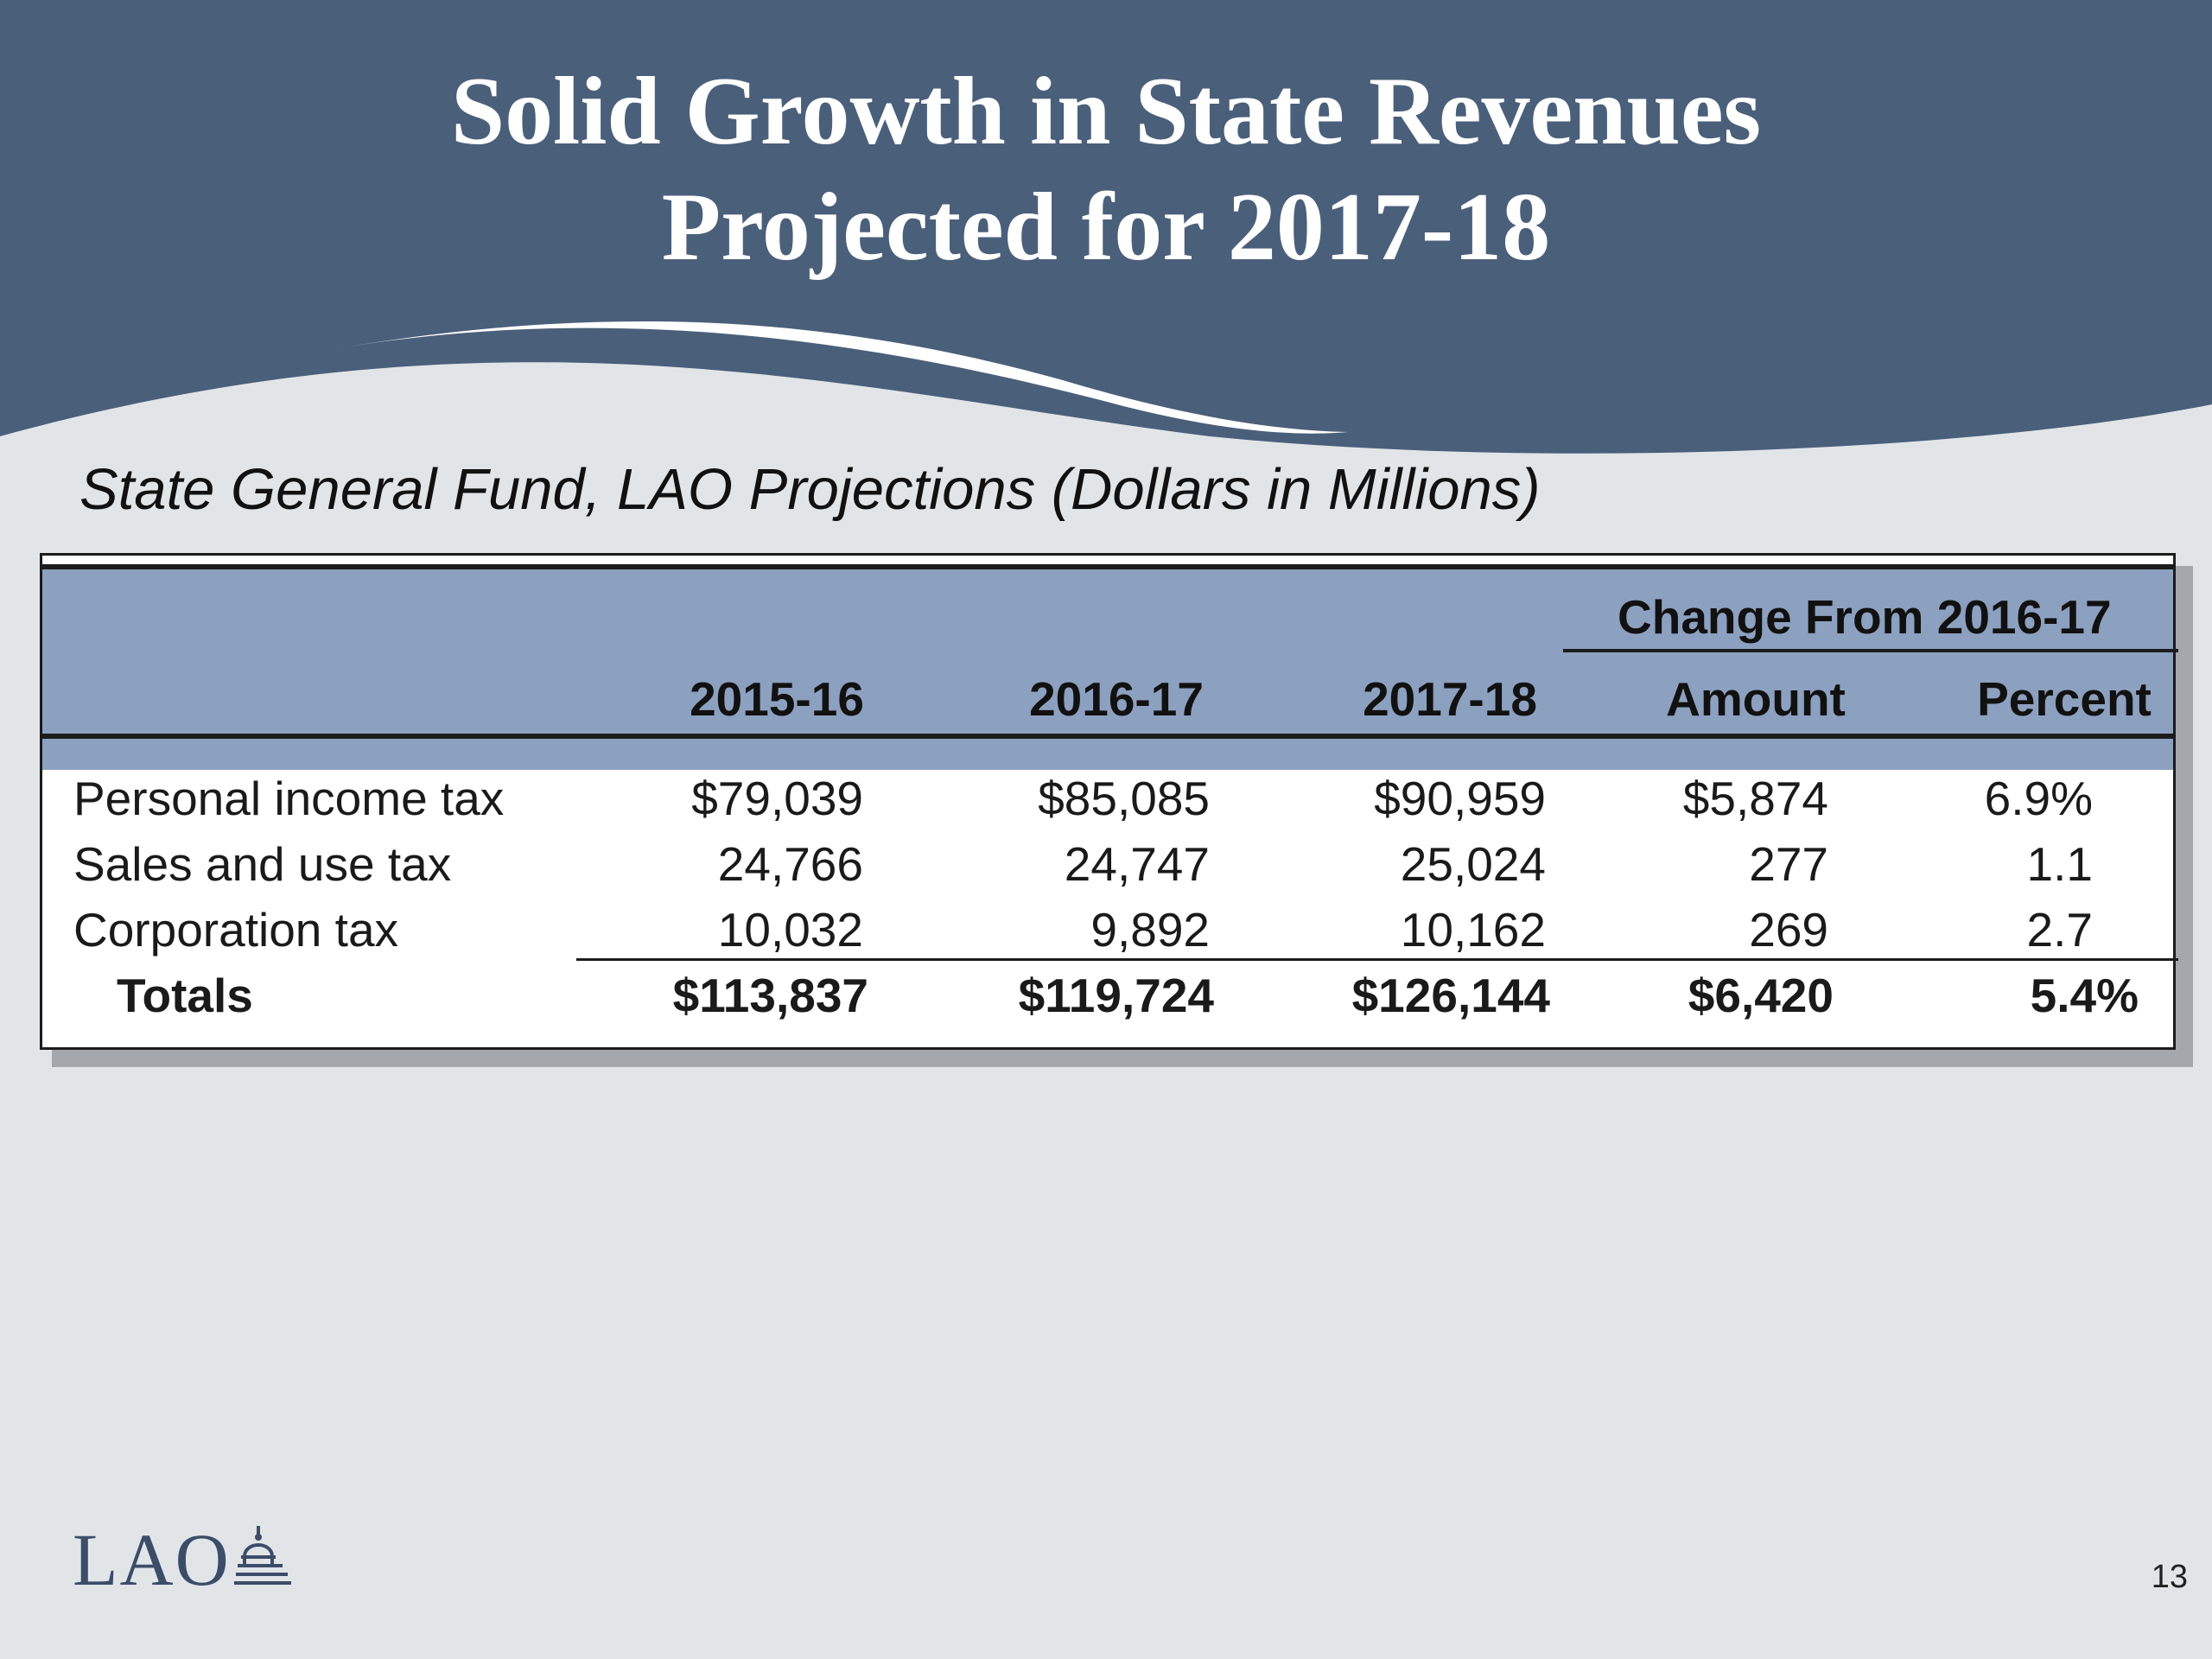 The image size is (2212, 1659). I want to click on cell-sales-2016-17: 24,747, so click(1137, 864).